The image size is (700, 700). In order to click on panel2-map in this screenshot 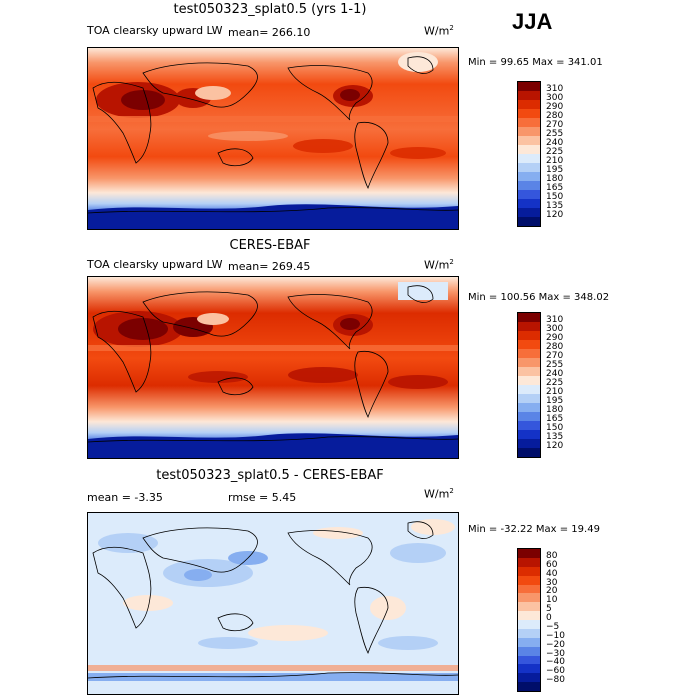, I will do `click(273, 367)`.